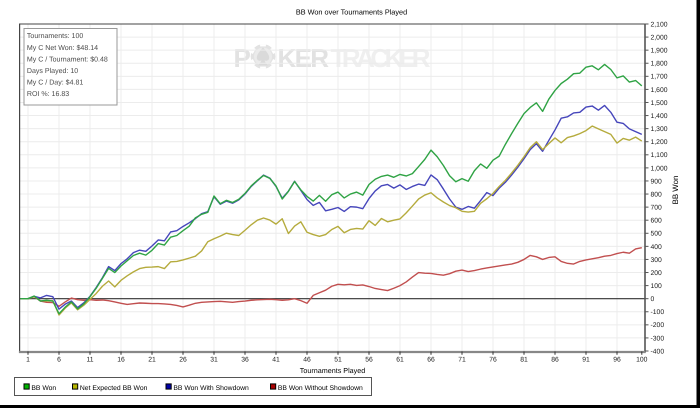 The image size is (700, 413). I want to click on svg-text: 16, so click(121, 359).